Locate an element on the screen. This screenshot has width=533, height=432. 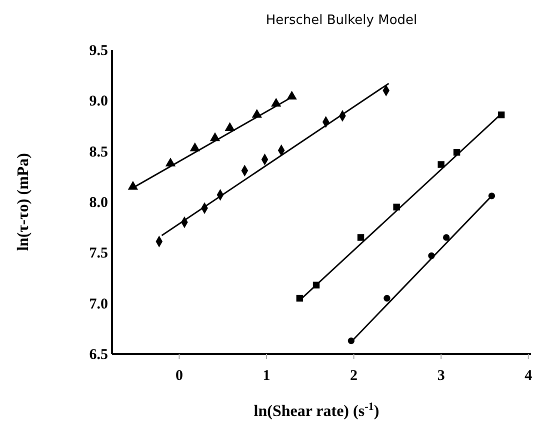
y-tick-label: 7.5 is located at coordinates (98, 254).